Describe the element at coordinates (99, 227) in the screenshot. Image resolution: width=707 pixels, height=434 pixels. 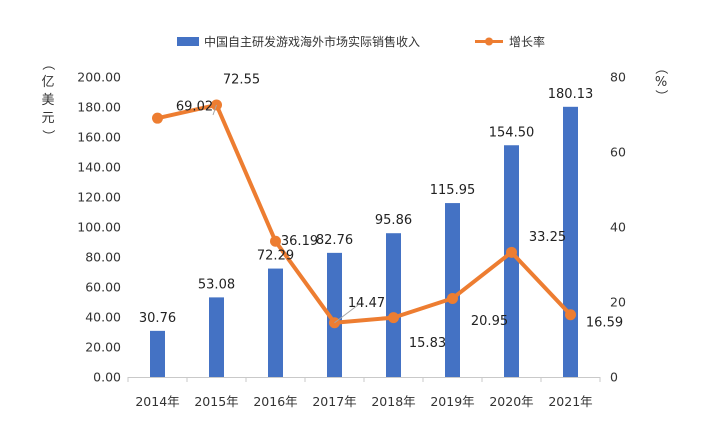
I see `y-left-tick-label: 100.00` at that location.